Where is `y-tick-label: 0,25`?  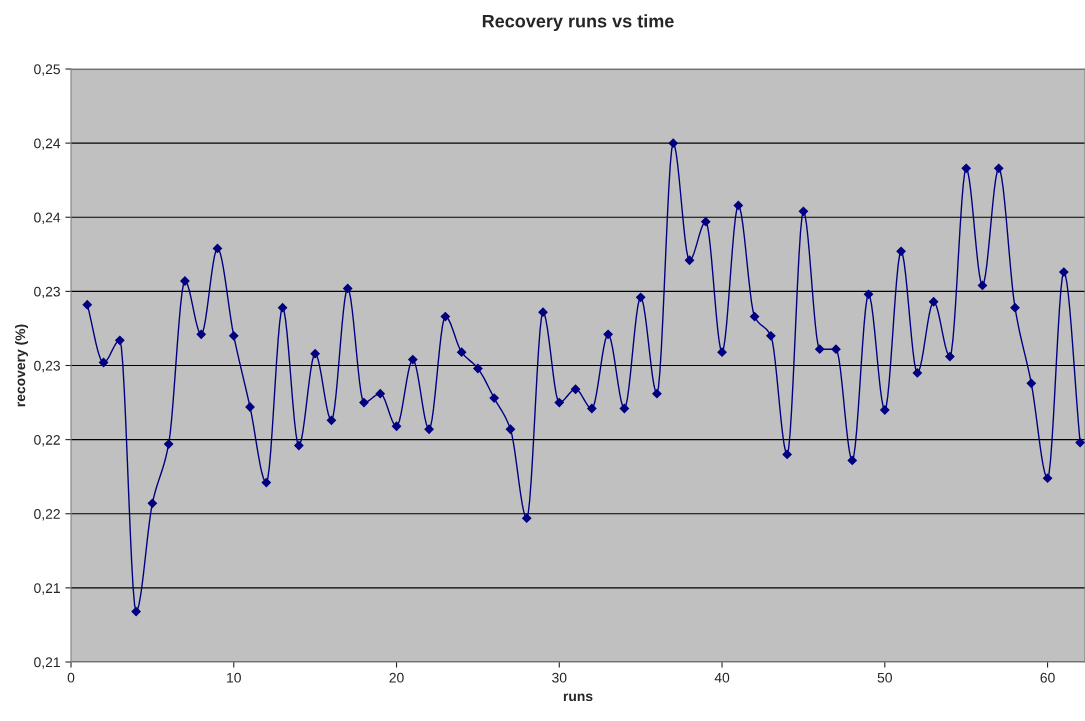 y-tick-label: 0,25 is located at coordinates (47, 70).